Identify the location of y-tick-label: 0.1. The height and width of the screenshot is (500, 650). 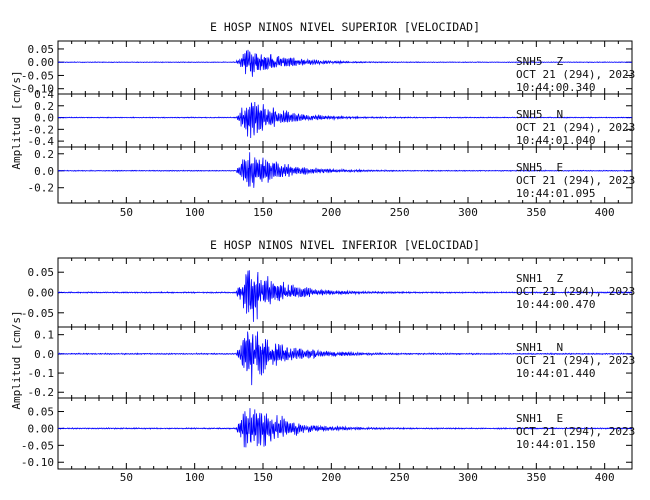
(44, 335).